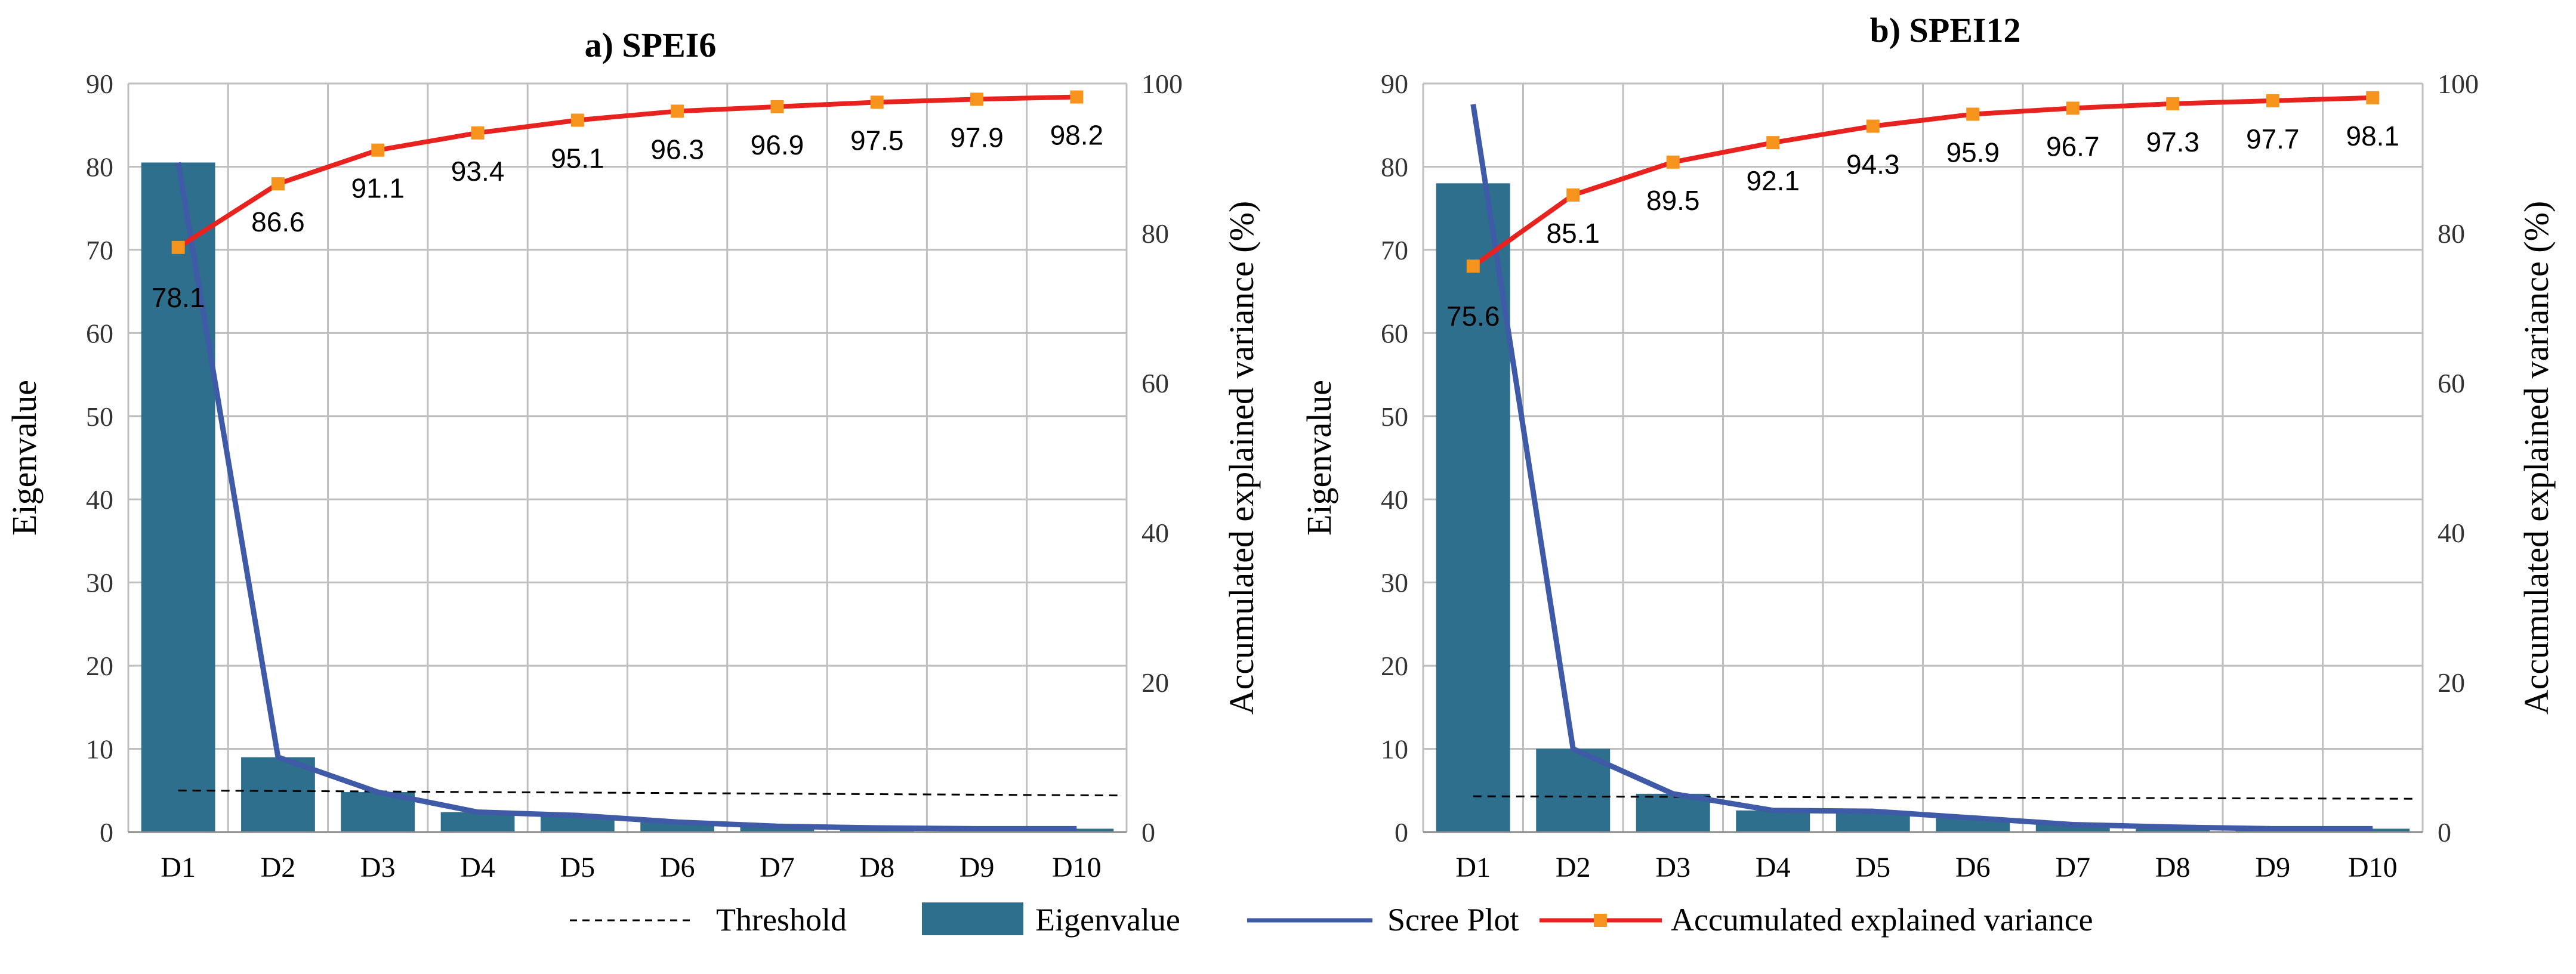 This screenshot has width=2576, height=974. I want to click on accumulated-data-label: 95.9, so click(1973, 152).